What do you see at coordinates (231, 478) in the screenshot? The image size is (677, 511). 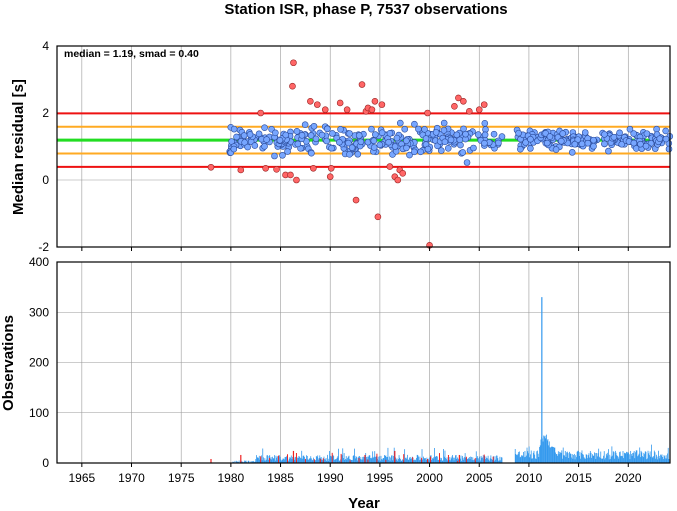 I see `x-tick-label: 1980` at bounding box center [231, 478].